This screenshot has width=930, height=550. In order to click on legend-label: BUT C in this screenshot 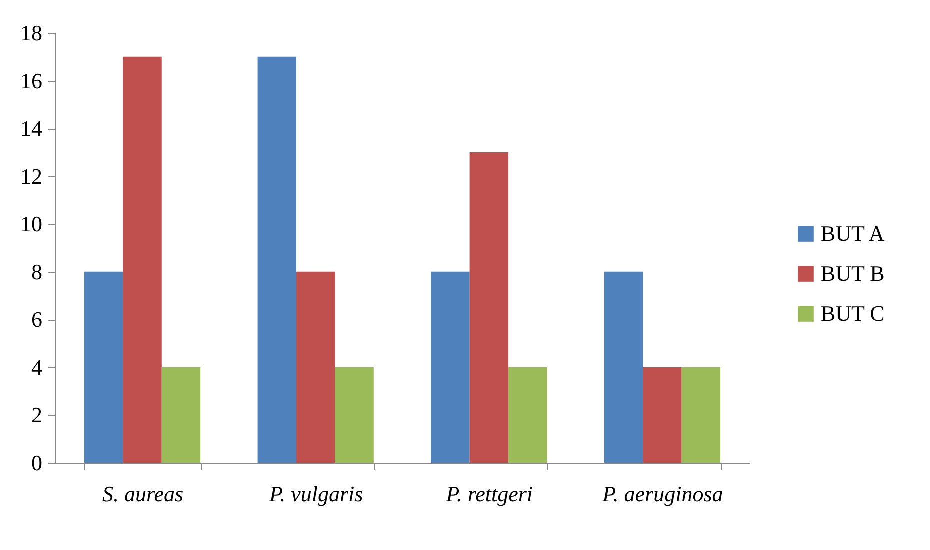, I will do `click(853, 313)`.